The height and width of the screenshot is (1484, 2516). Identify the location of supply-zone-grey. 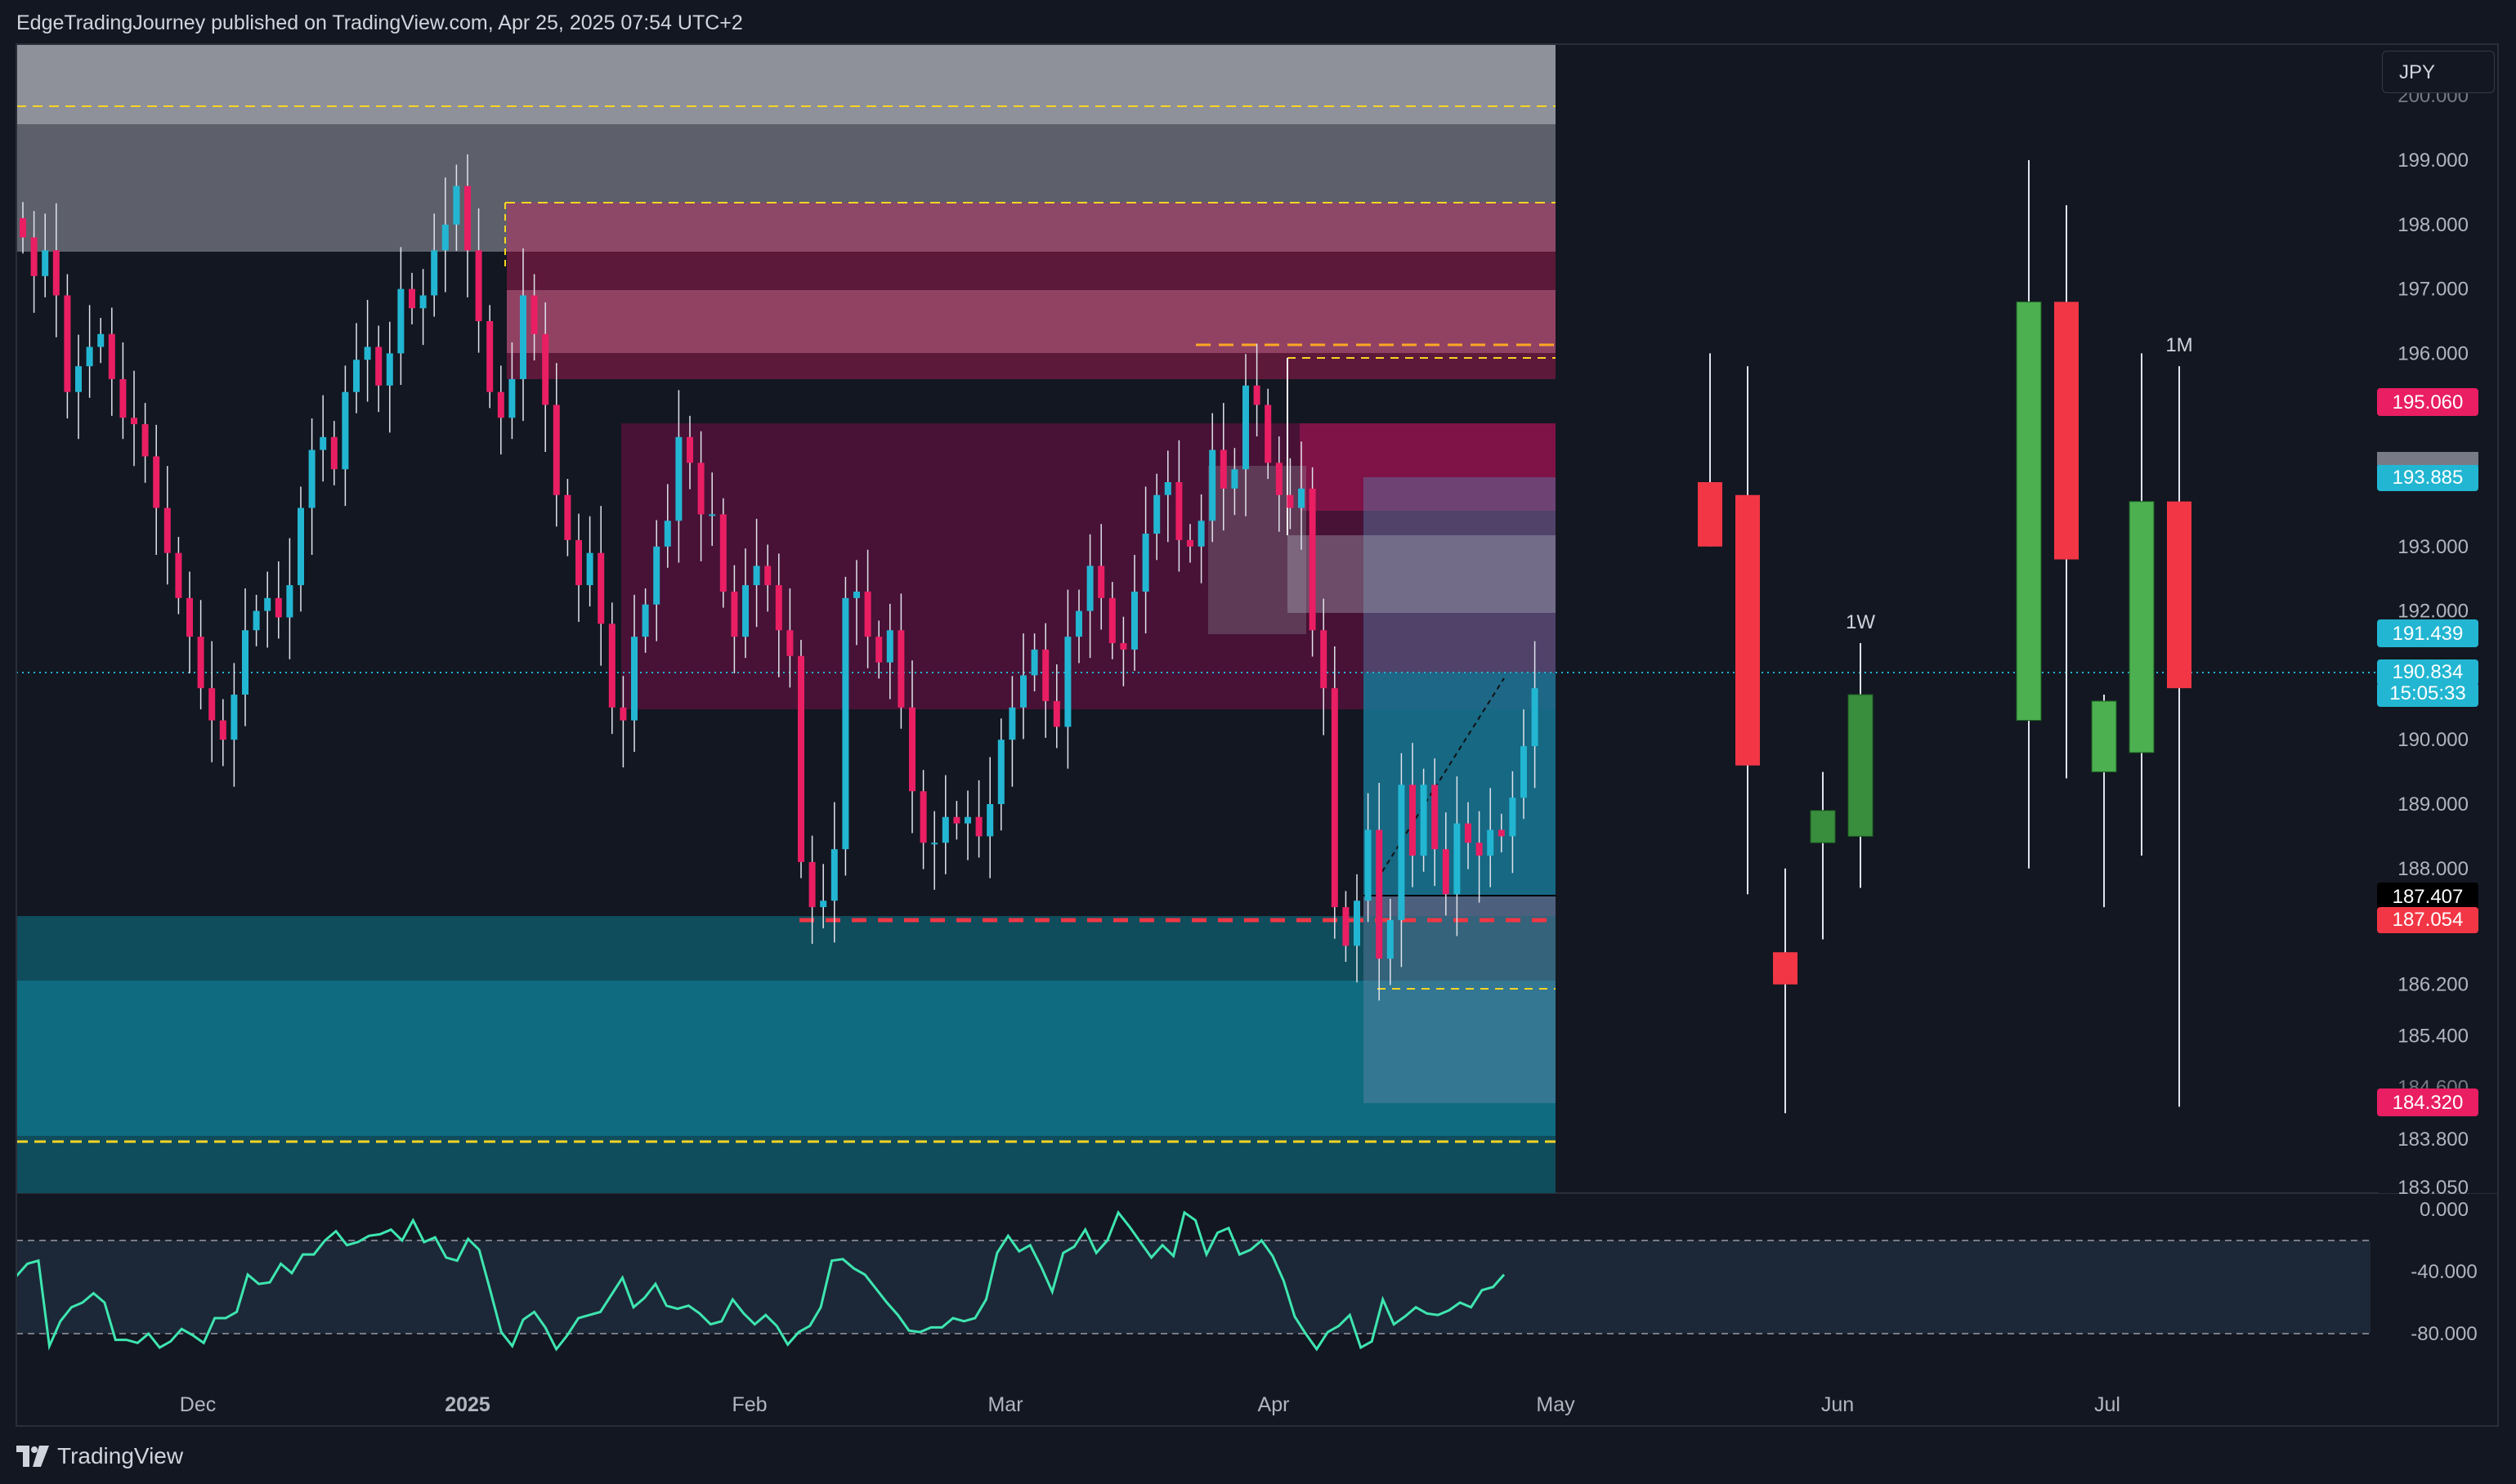
(786, 188).